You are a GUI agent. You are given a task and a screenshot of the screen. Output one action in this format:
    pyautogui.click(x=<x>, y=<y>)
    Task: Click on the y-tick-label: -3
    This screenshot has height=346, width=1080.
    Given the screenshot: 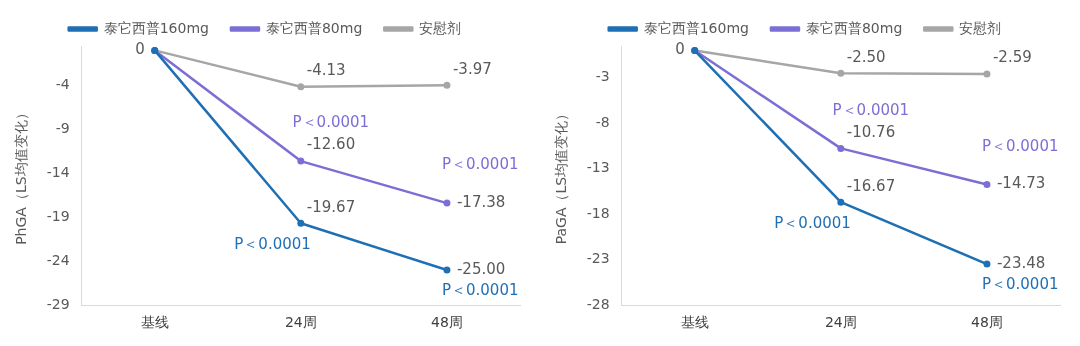 What is the action you would take?
    pyautogui.click(x=602, y=76)
    